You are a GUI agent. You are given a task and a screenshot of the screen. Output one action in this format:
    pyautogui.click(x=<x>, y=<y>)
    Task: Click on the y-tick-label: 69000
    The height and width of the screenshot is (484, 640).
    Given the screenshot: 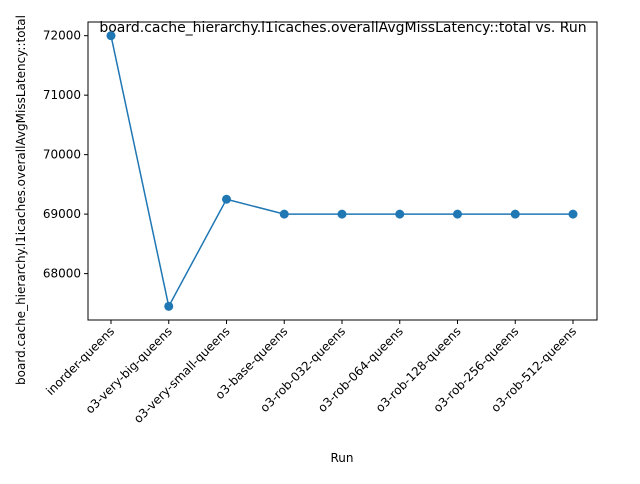 What is the action you would take?
    pyautogui.click(x=62, y=214)
    